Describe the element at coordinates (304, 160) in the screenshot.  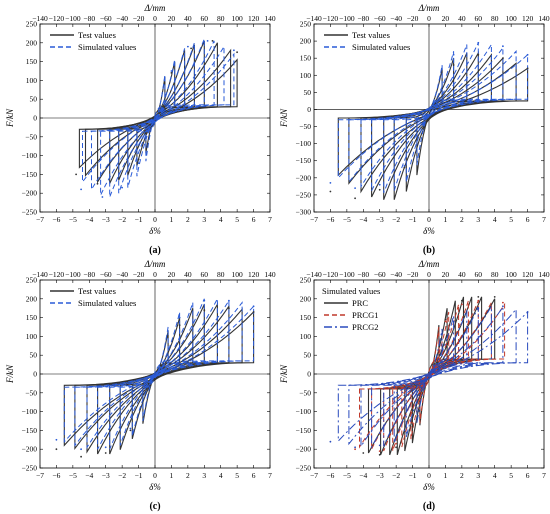
I see `y-tick-label: −150` at that location.